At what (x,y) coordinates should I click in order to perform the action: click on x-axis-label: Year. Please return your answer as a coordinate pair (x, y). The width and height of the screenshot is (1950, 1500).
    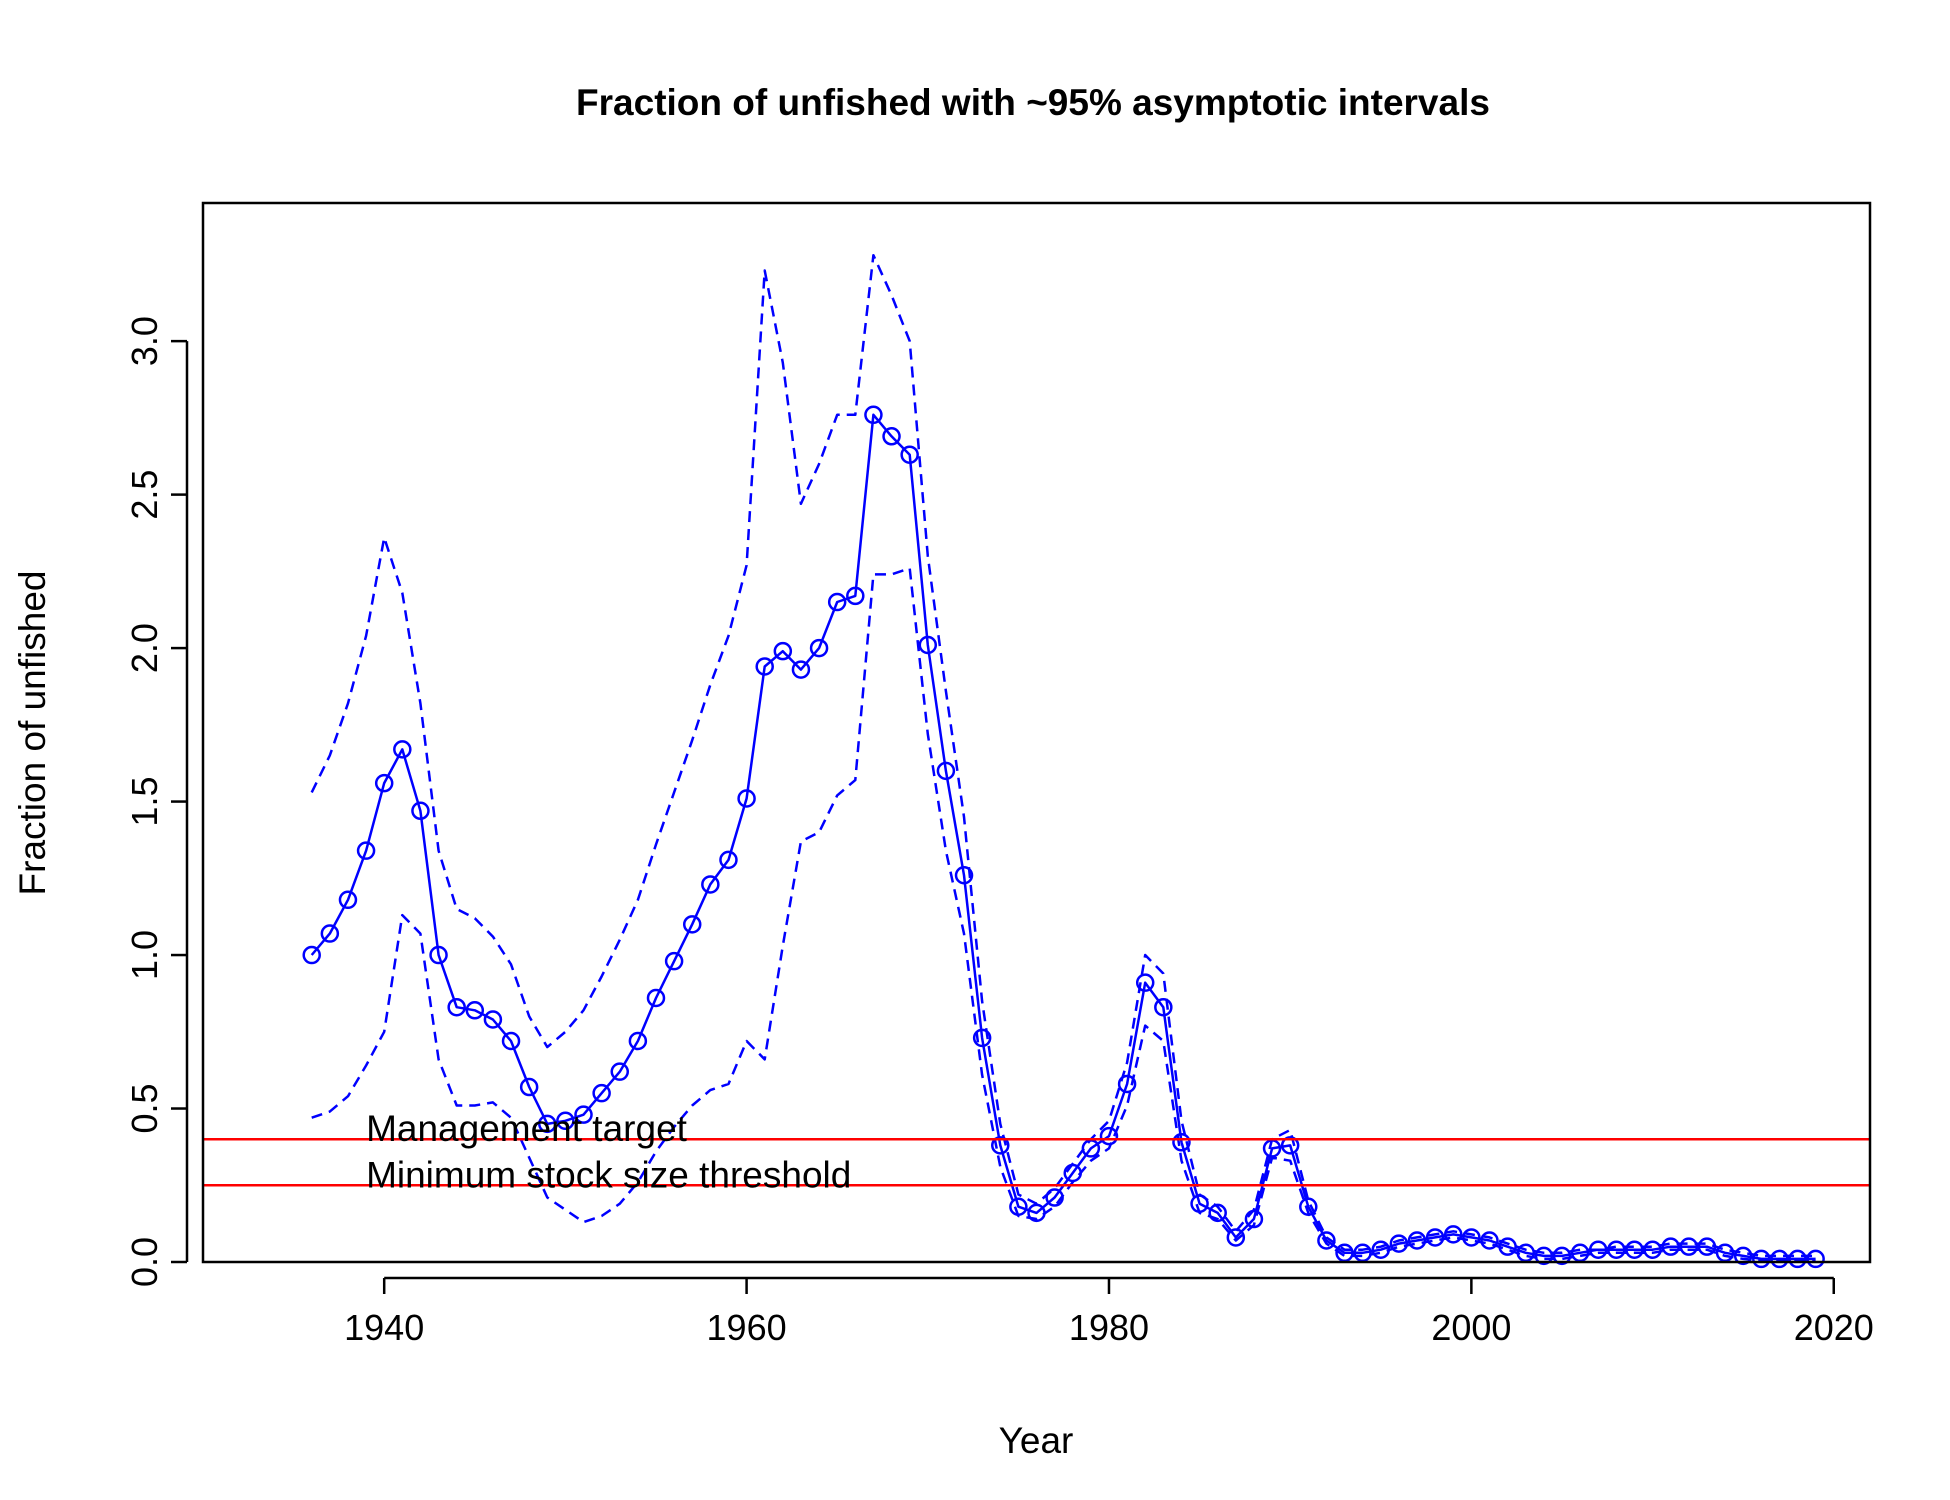
    Looking at the image, I should click on (1036, 1440).